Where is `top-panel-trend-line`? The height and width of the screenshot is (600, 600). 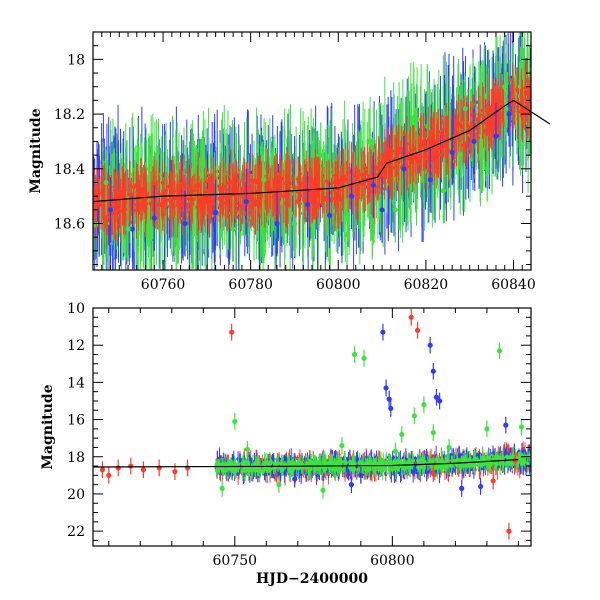 top-panel-trend-line is located at coordinates (303, 151).